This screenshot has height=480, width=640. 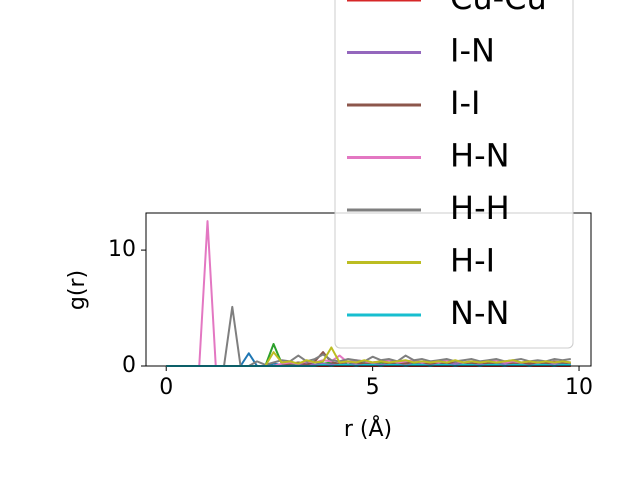 I want to click on y-axis-label: g(r), so click(x=77, y=290).